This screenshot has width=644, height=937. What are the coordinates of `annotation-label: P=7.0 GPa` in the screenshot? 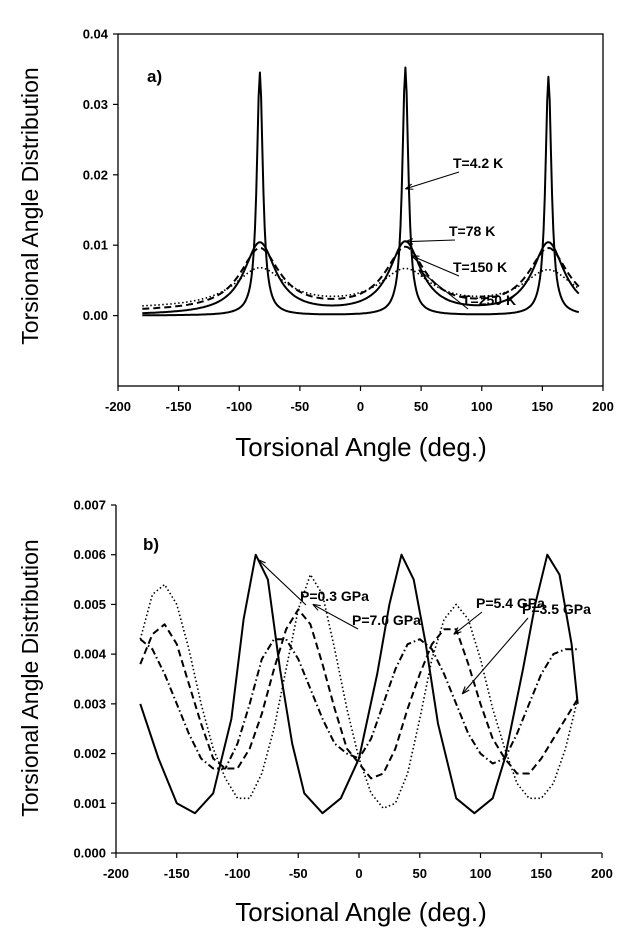 It's located at (386, 620).